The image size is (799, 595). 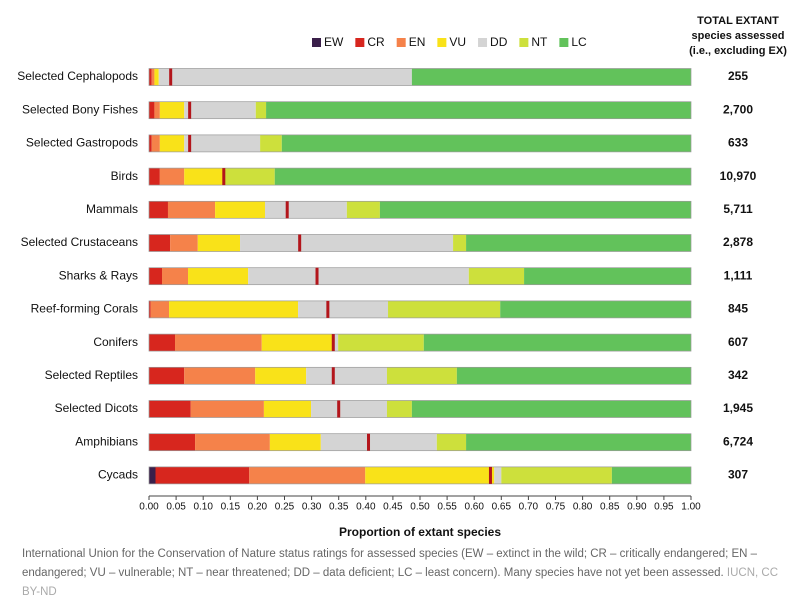 I want to click on legend-label: DD, so click(x=499, y=42).